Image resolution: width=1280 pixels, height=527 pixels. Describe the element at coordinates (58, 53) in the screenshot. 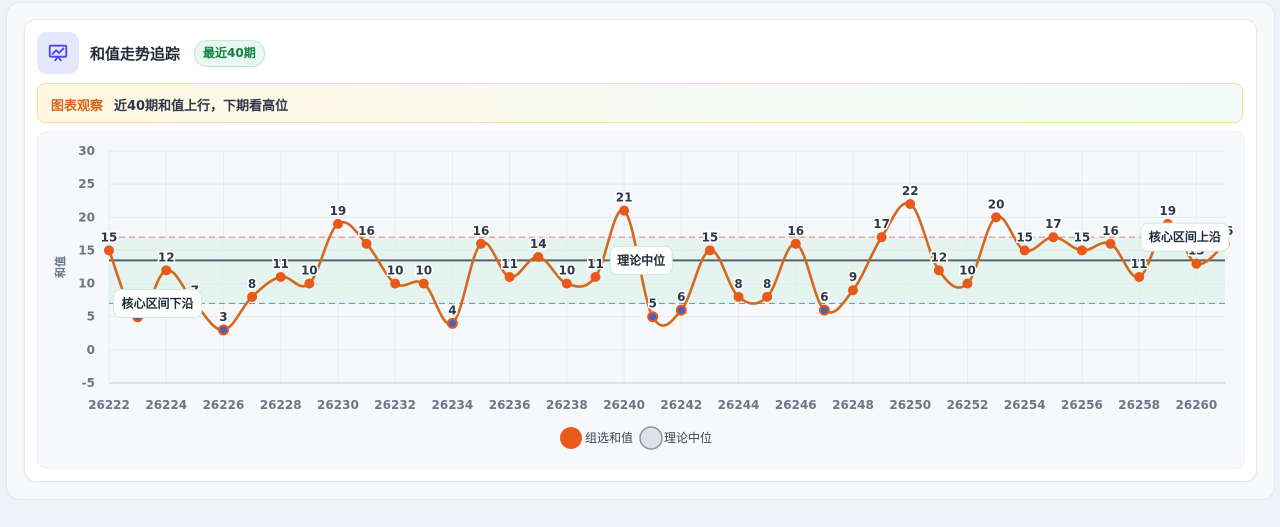

I see `presentation-chart-icon` at that location.